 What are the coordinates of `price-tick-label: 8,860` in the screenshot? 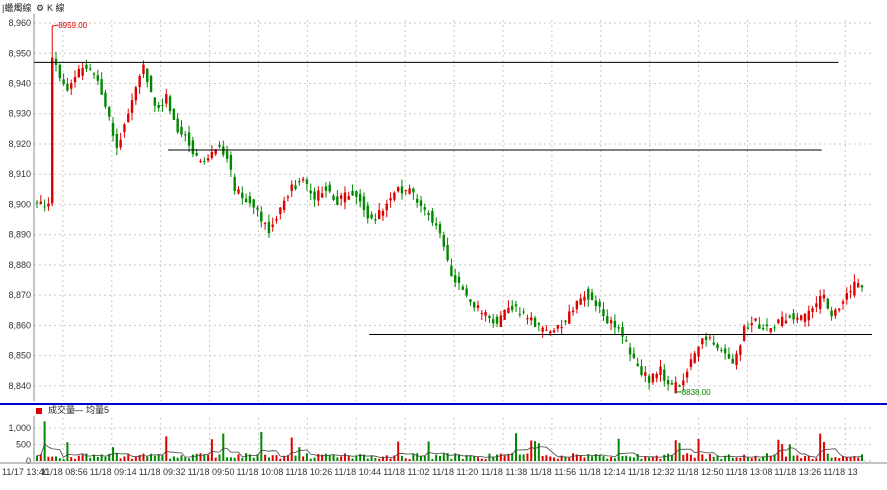 It's located at (19, 325).